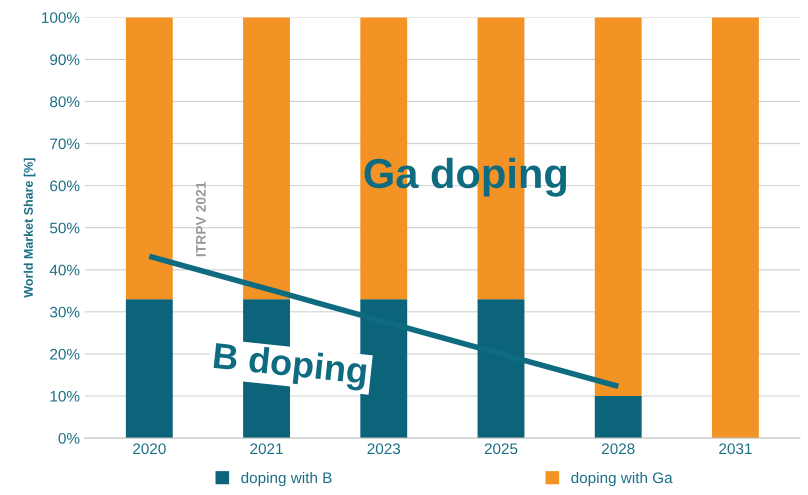  What do you see at coordinates (65, 144) in the screenshot?
I see `y-tick-label: 70%` at bounding box center [65, 144].